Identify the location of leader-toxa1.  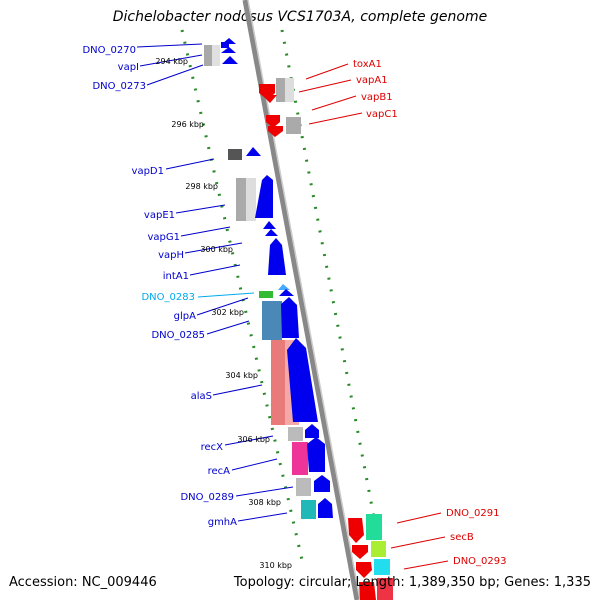
(327, 71).